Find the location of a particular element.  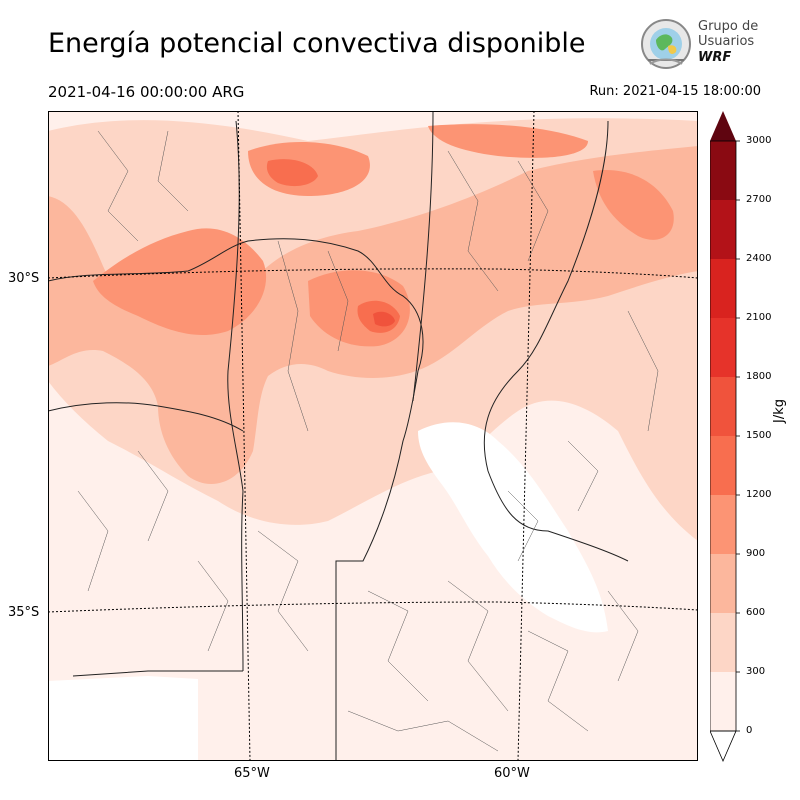

cape-level-3e is located at coordinates (633, 205).